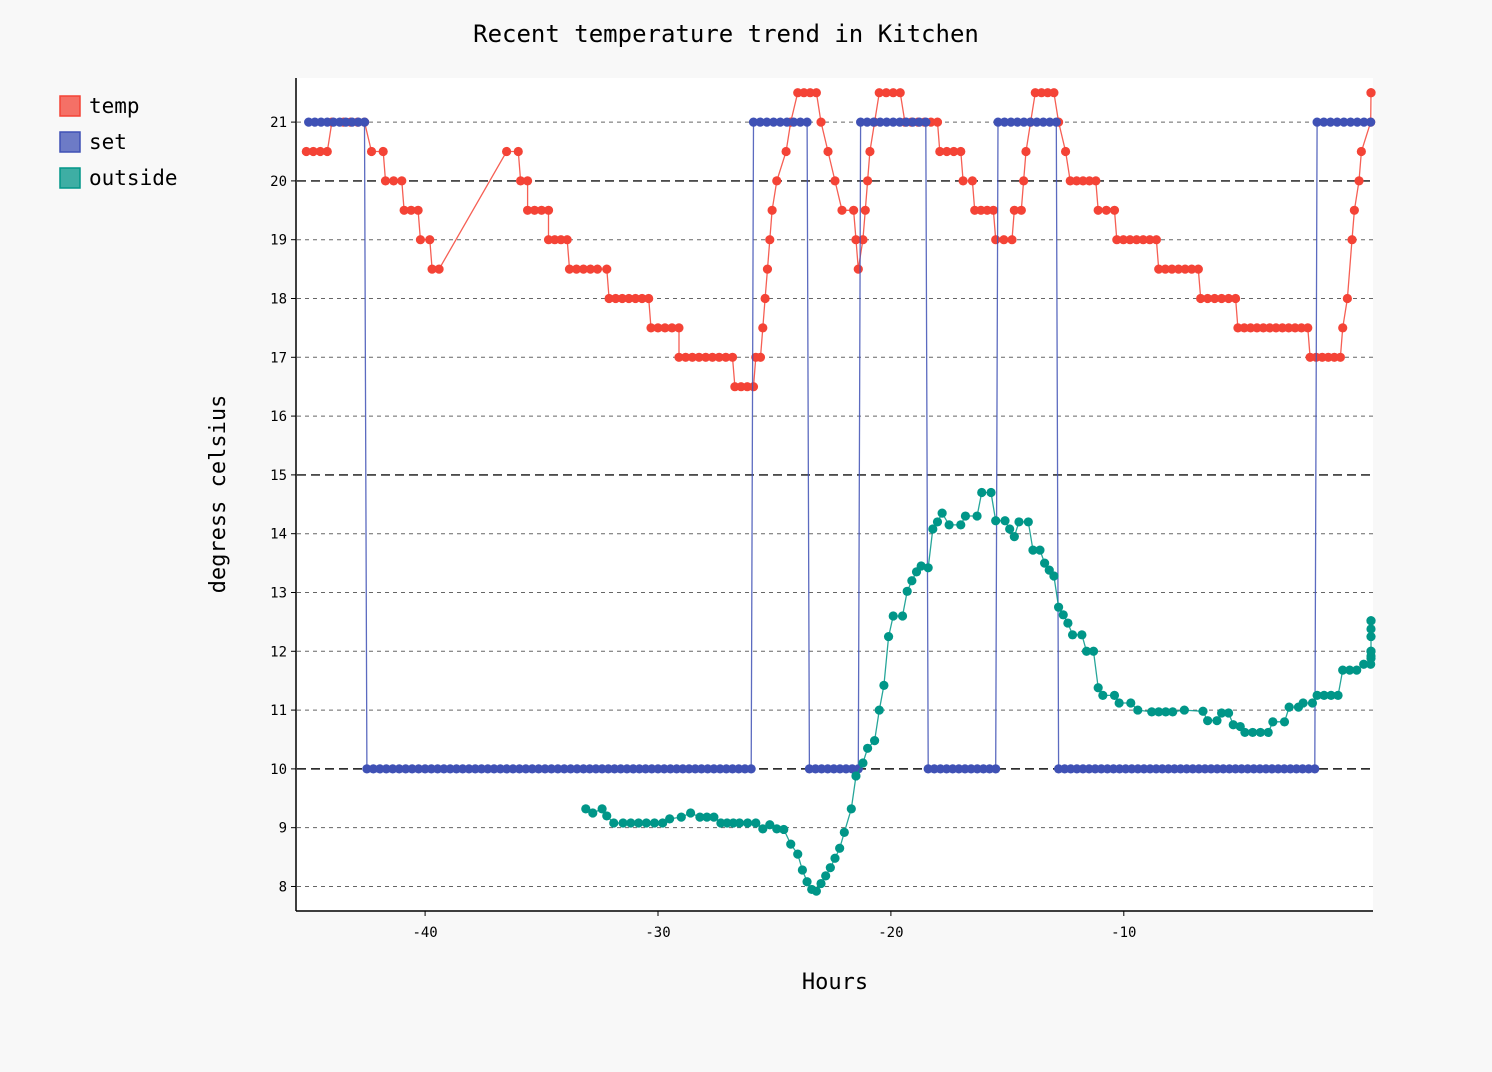  What do you see at coordinates (70, 178) in the screenshot?
I see `legend-swatch-outside` at bounding box center [70, 178].